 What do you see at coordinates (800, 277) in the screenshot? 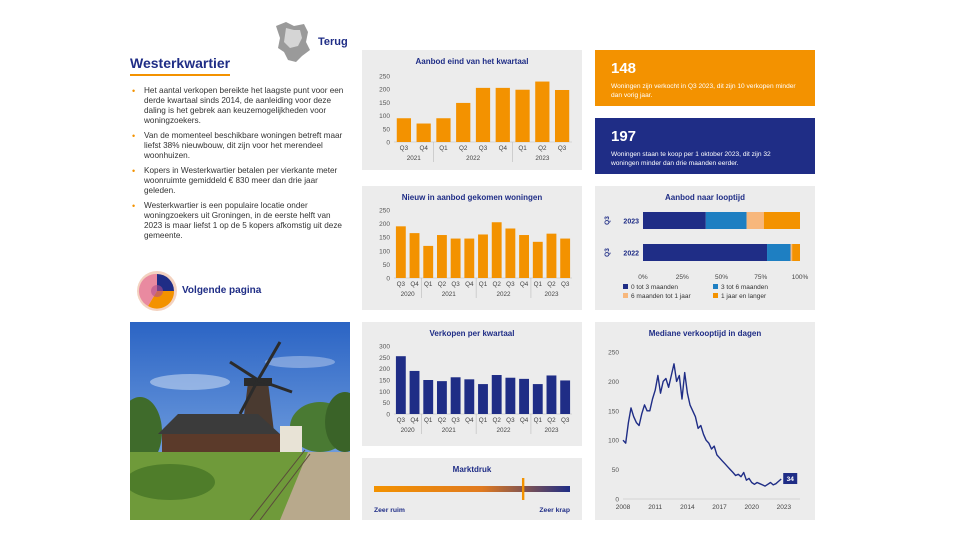
I see `x-tick-label: 100%` at bounding box center [800, 277].